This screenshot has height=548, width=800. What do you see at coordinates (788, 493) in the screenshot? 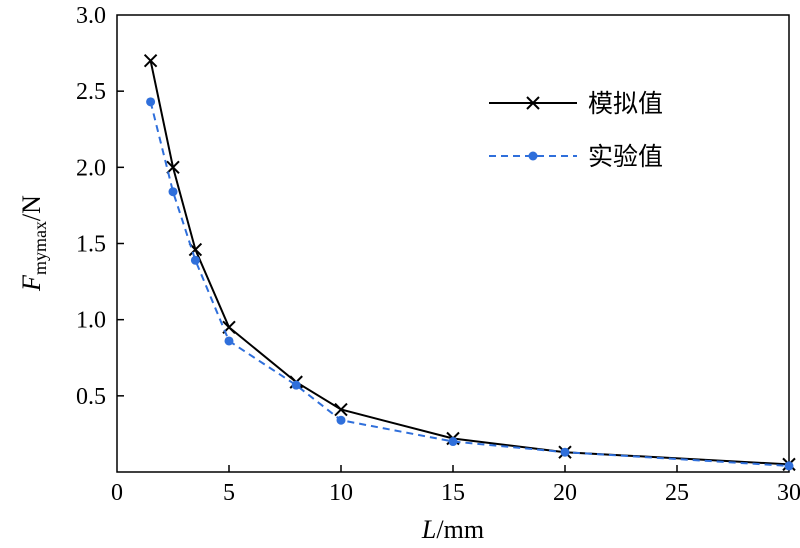
I see `x-tick-label: 30` at bounding box center [788, 493].